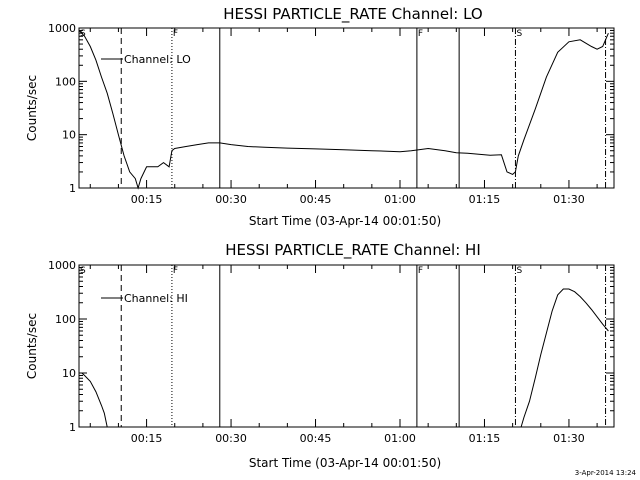 The height and width of the screenshot is (480, 640). I want to click on legend: Channel: LO, so click(146, 59).